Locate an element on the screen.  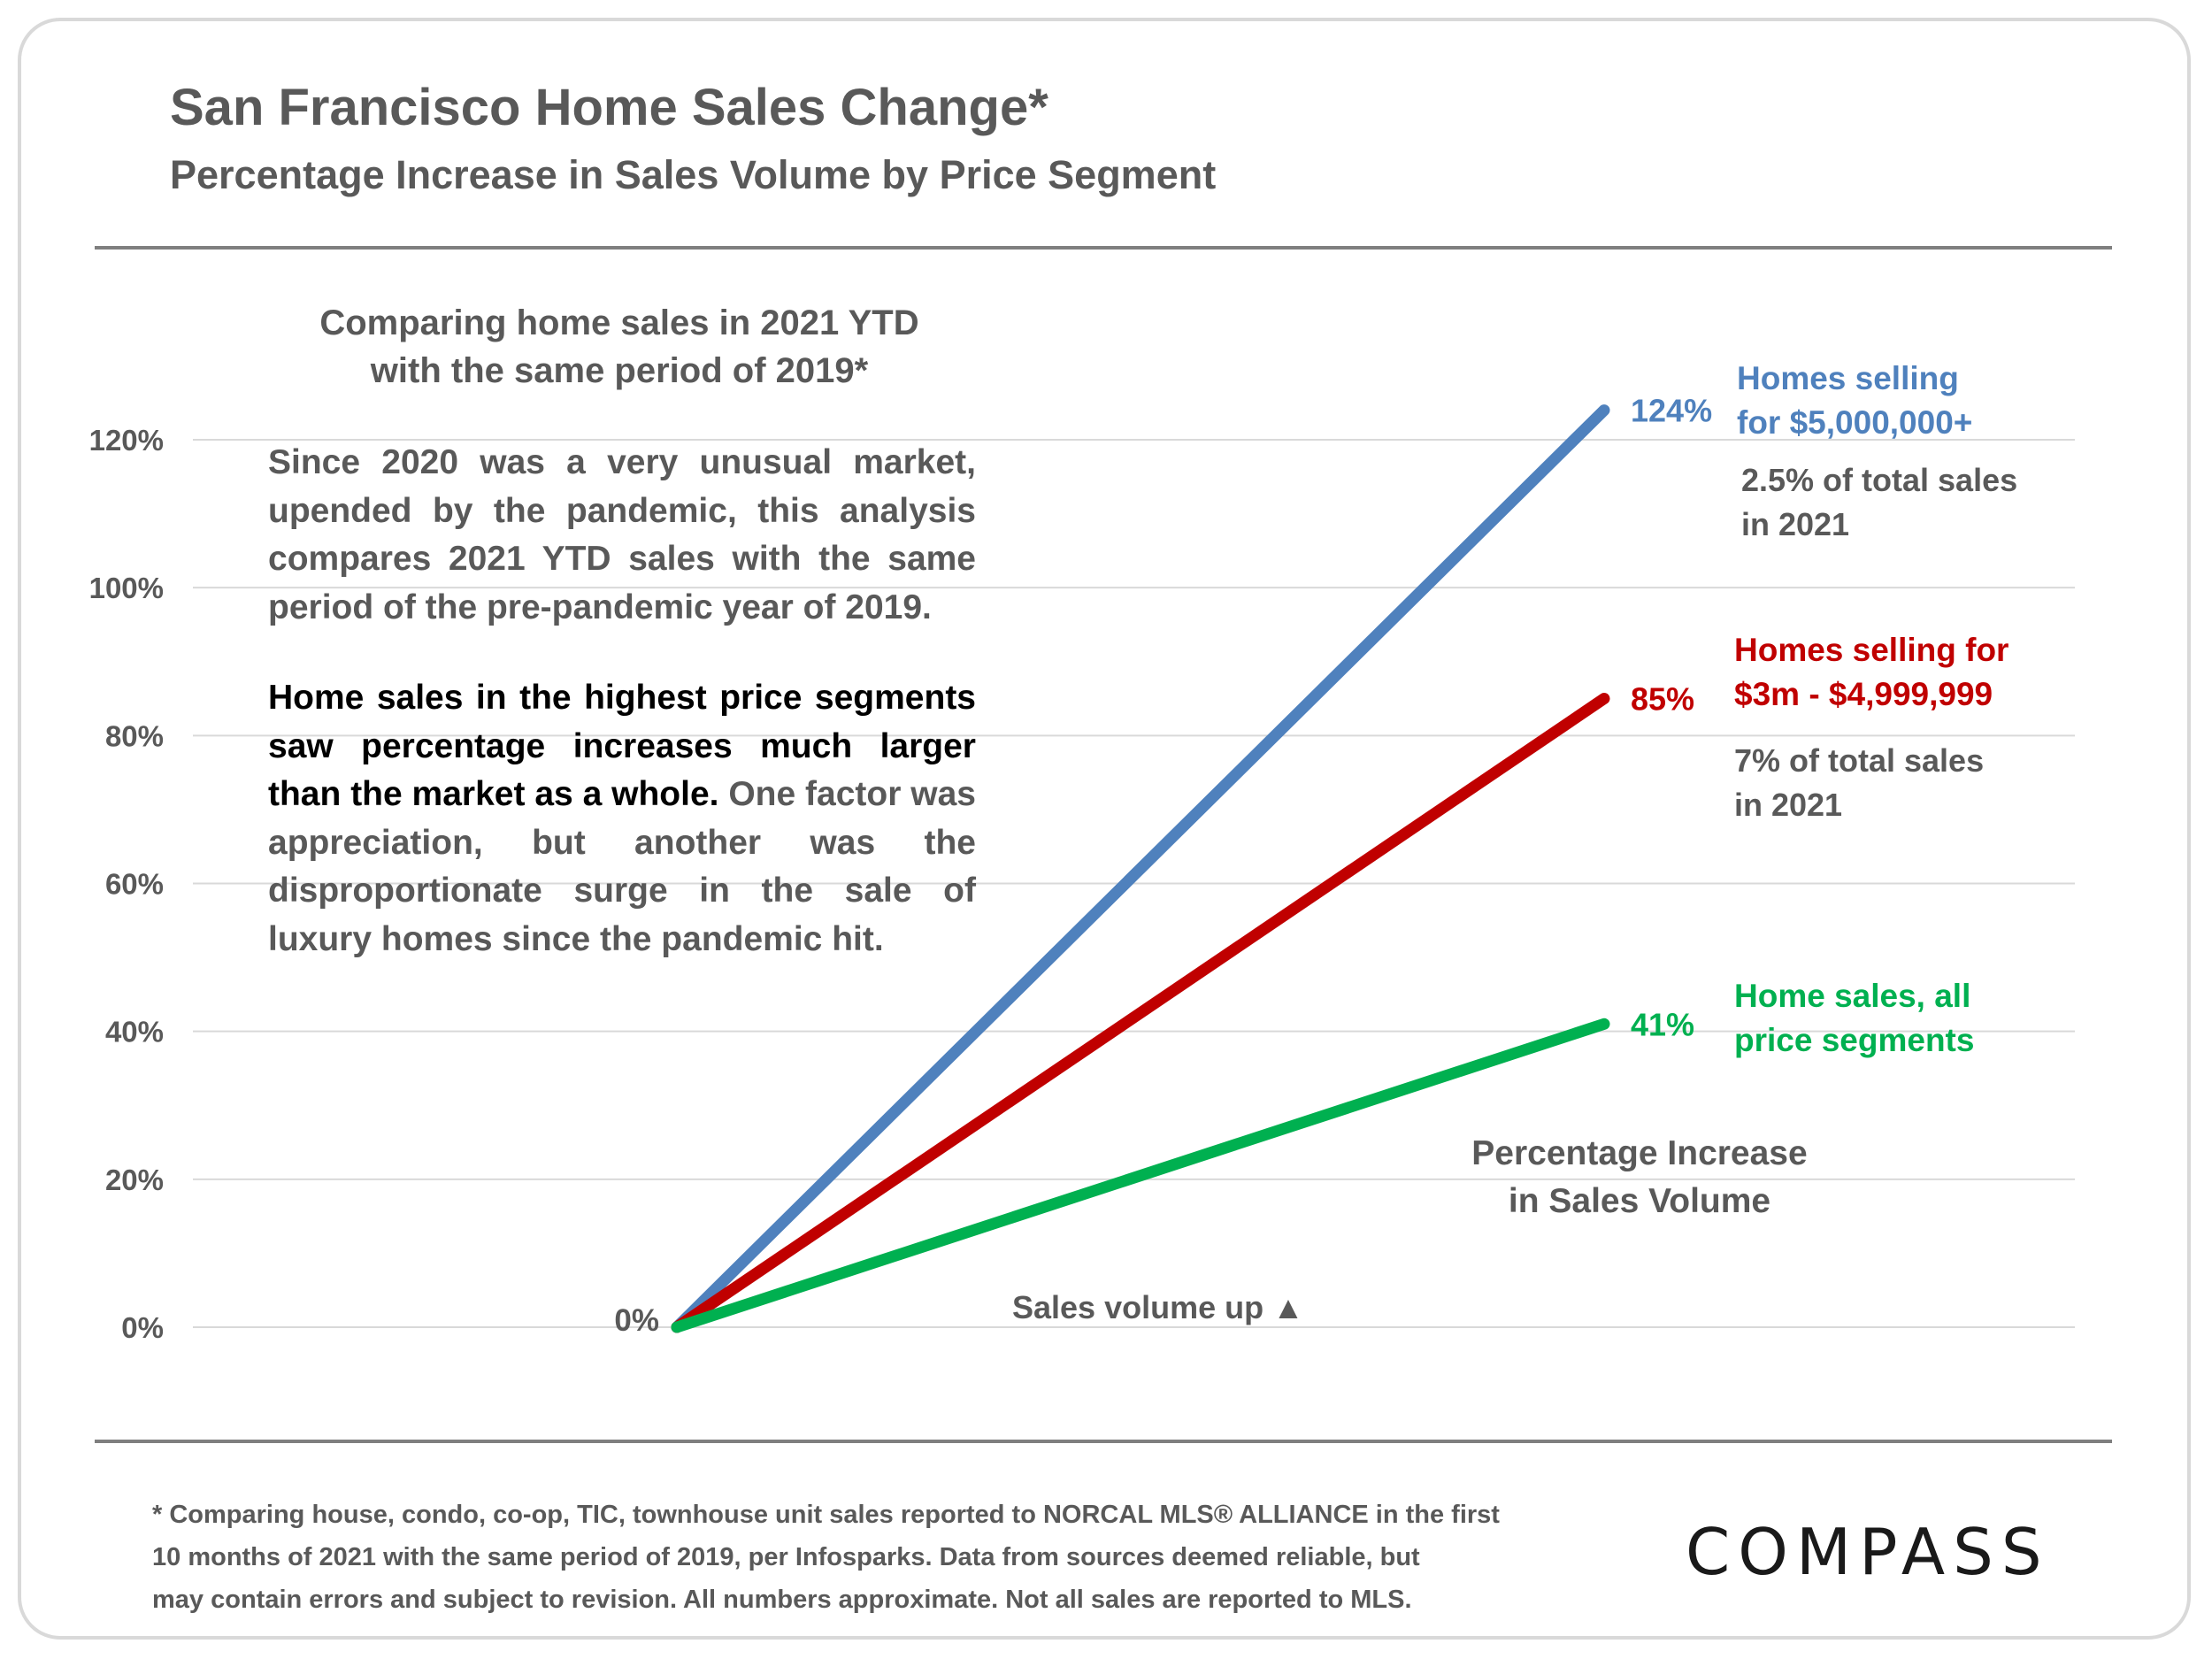
y-tick-label: 80% is located at coordinates (134, 736).